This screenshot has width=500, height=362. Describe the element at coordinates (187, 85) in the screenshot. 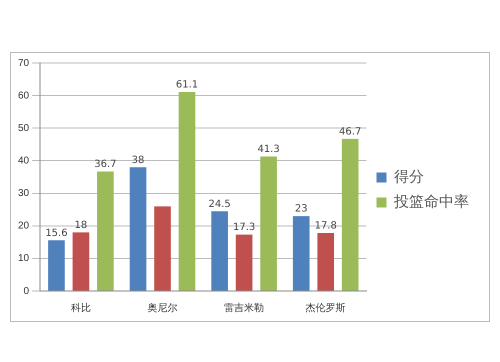

I see `data-label: 61.1` at that location.